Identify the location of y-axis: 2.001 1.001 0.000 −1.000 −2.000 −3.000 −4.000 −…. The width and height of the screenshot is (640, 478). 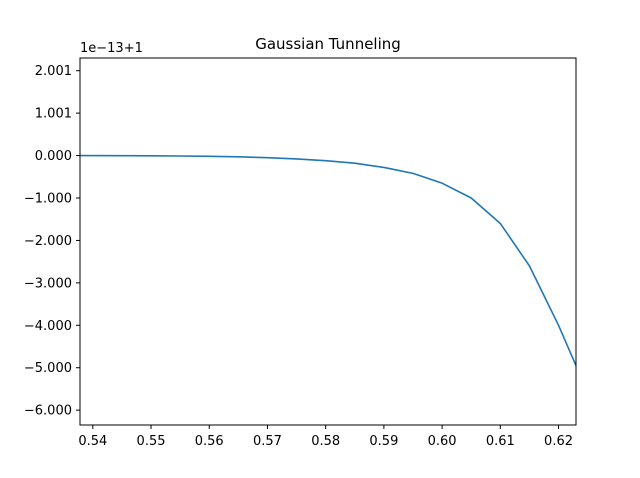
(52, 241).